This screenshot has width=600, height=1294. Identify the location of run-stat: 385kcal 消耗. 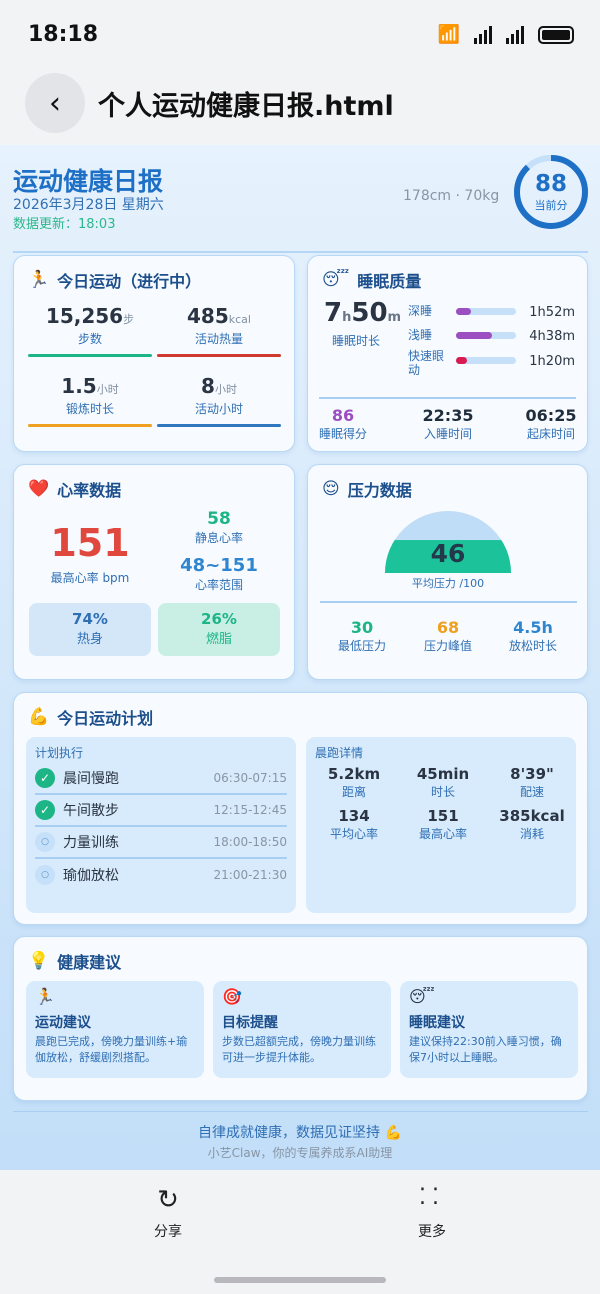
(532, 824).